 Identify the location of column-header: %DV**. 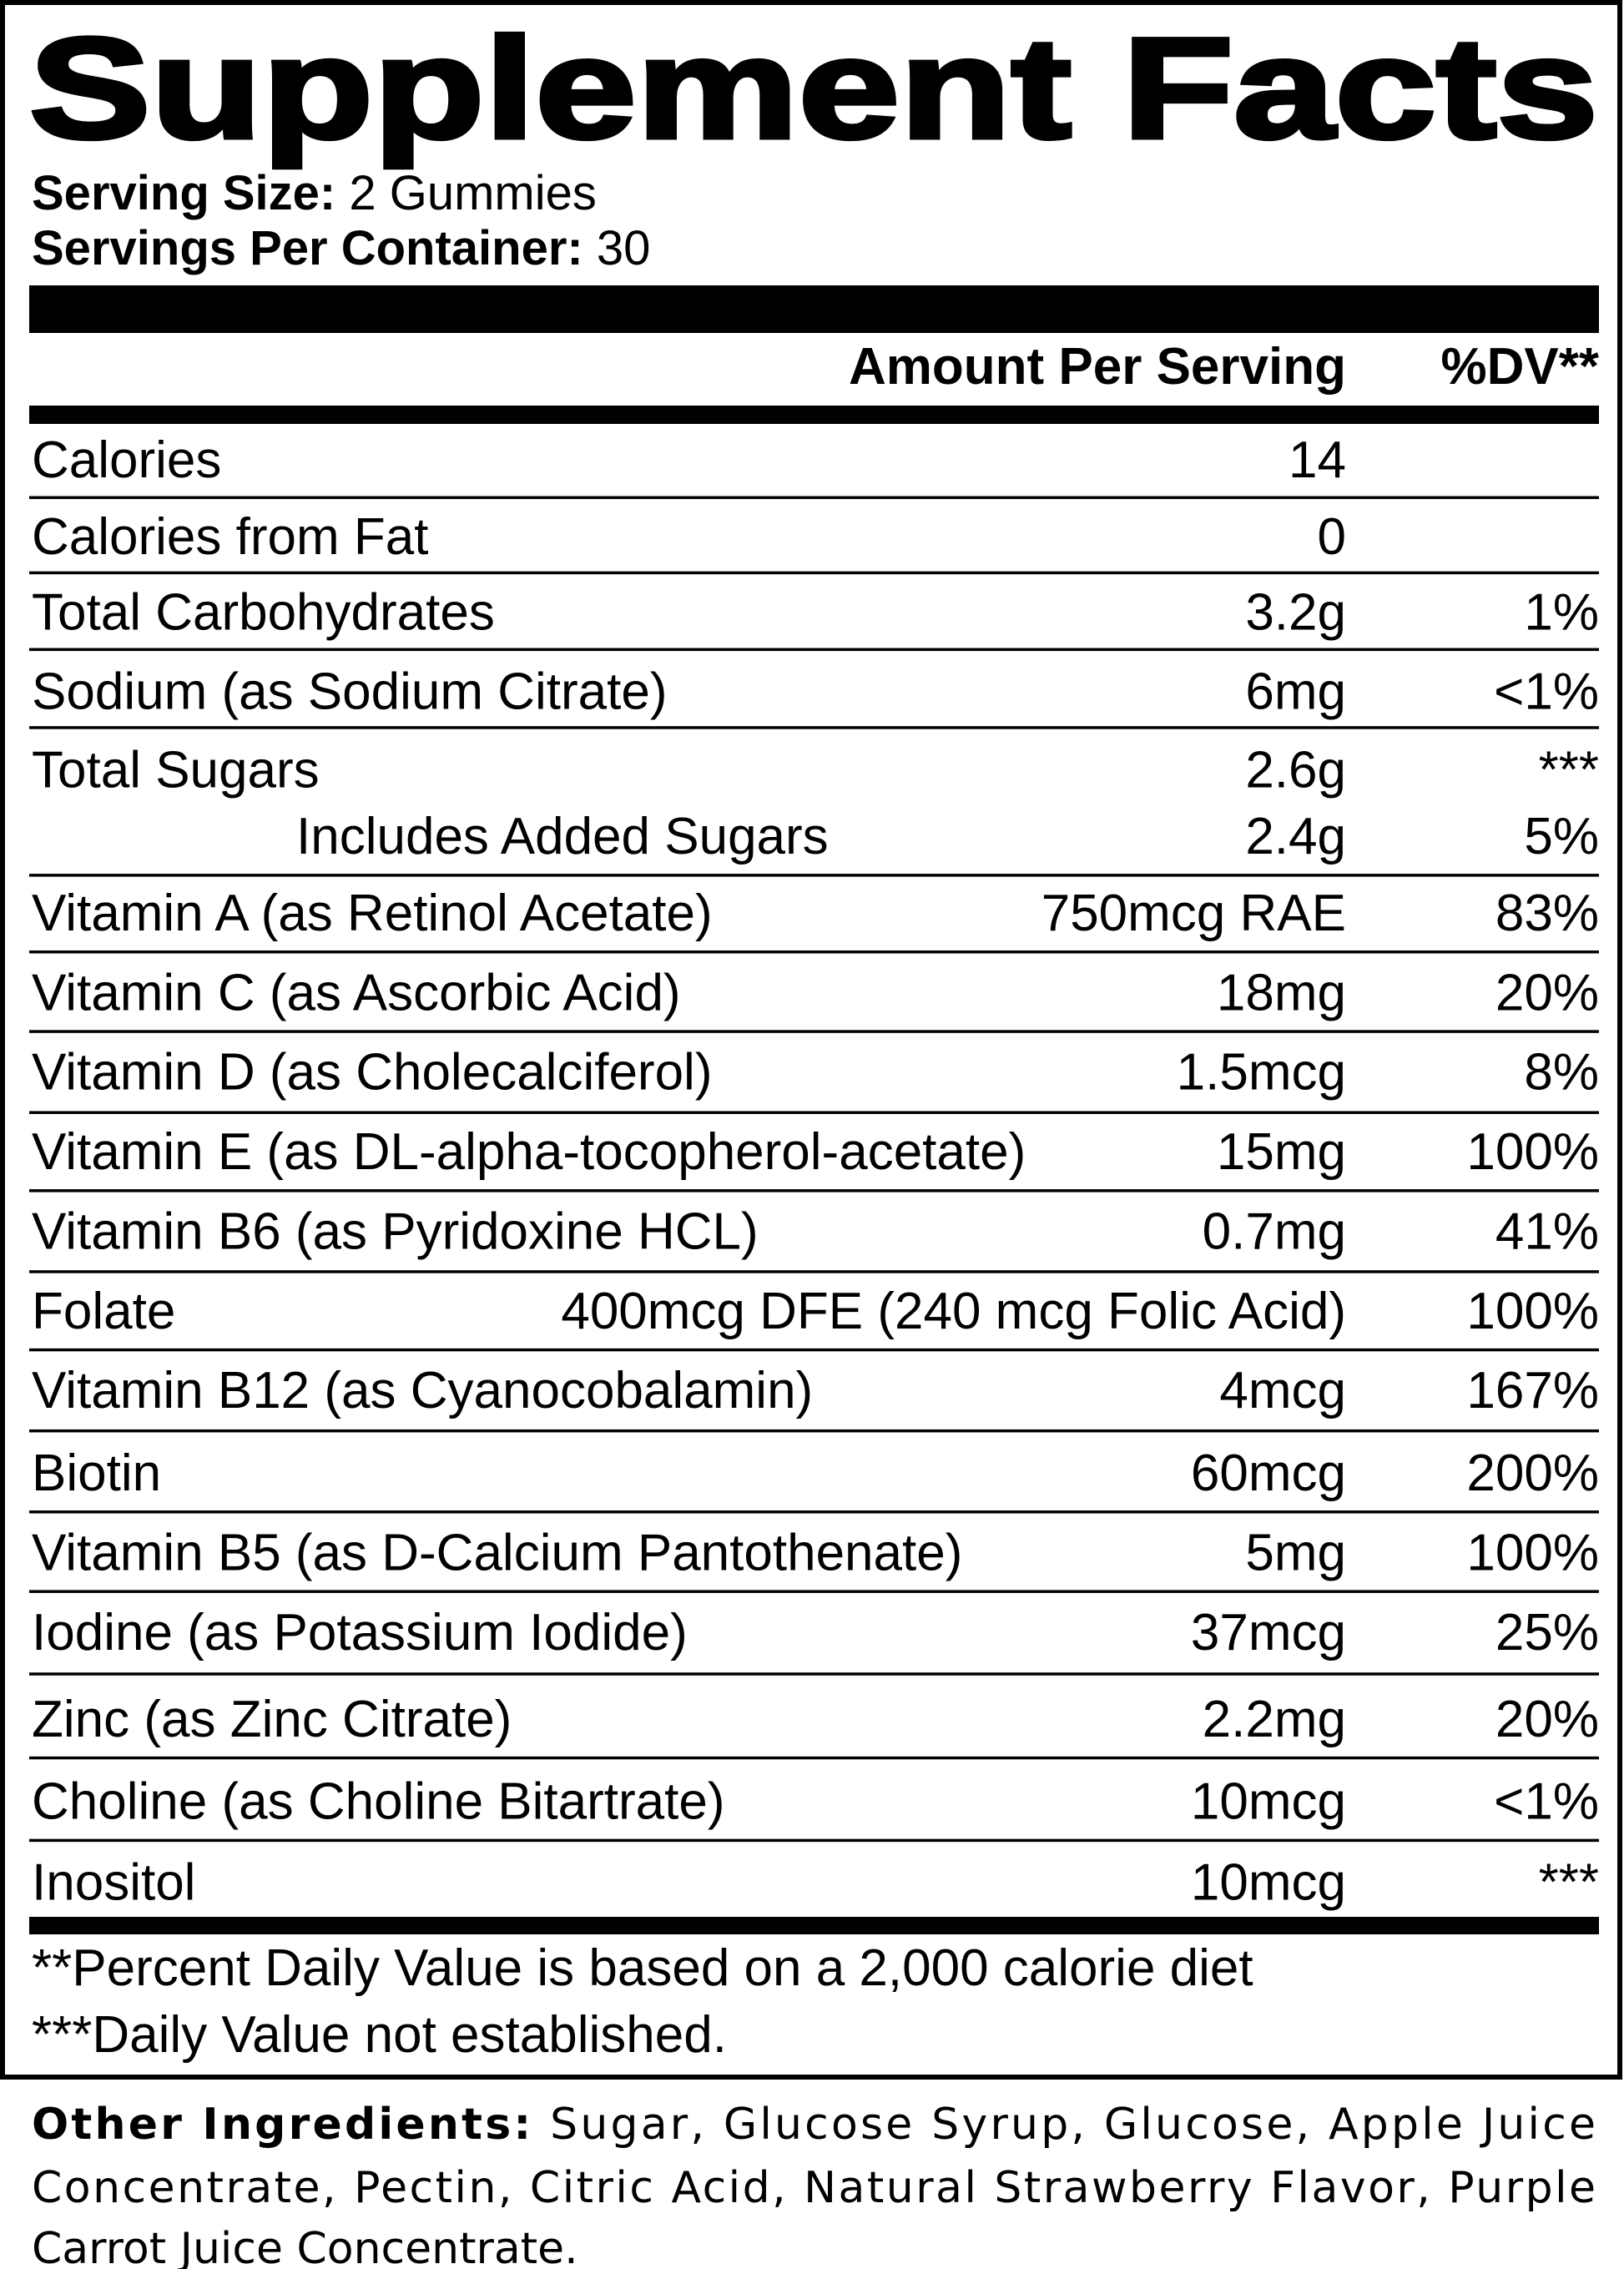
(1519, 367).